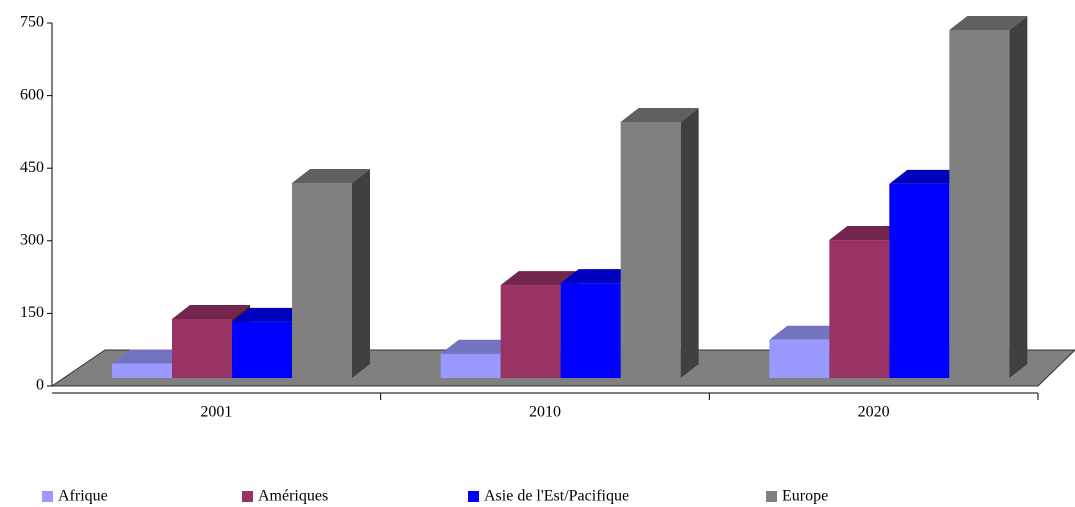 The height and width of the screenshot is (507, 1075). I want to click on legend-label: Asie de l'Est/Pacifique, so click(556, 496).